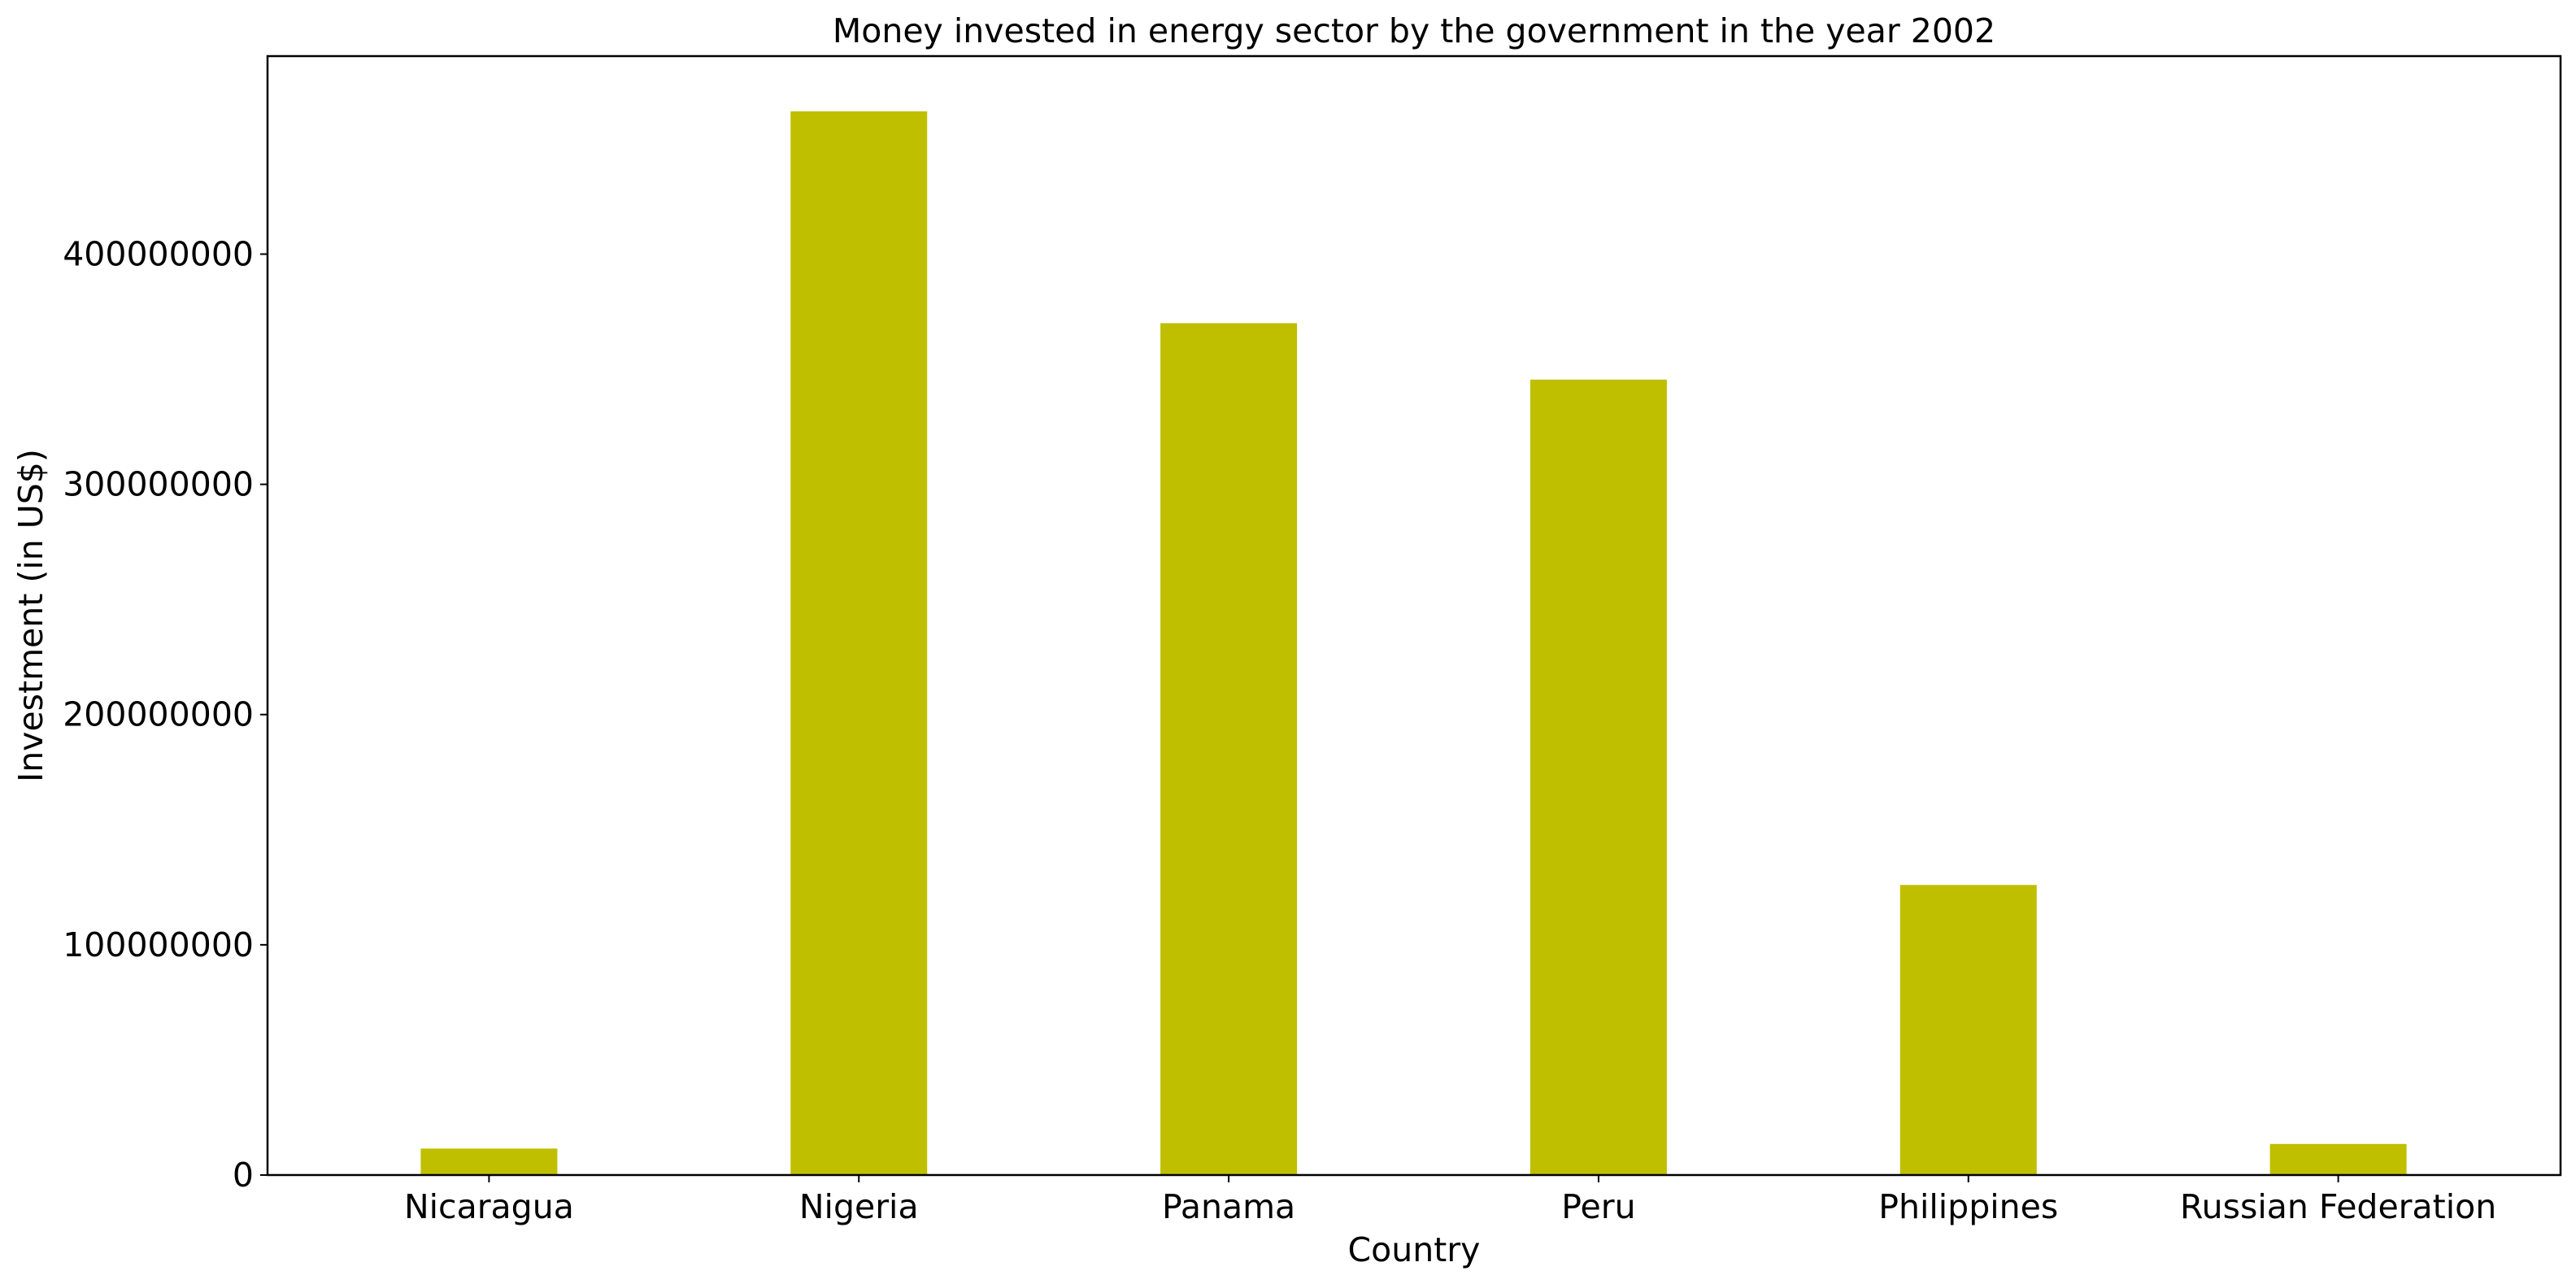 The width and height of the screenshot is (2576, 1284). What do you see at coordinates (244, 1175) in the screenshot?
I see `y-tick-label: 0` at bounding box center [244, 1175].